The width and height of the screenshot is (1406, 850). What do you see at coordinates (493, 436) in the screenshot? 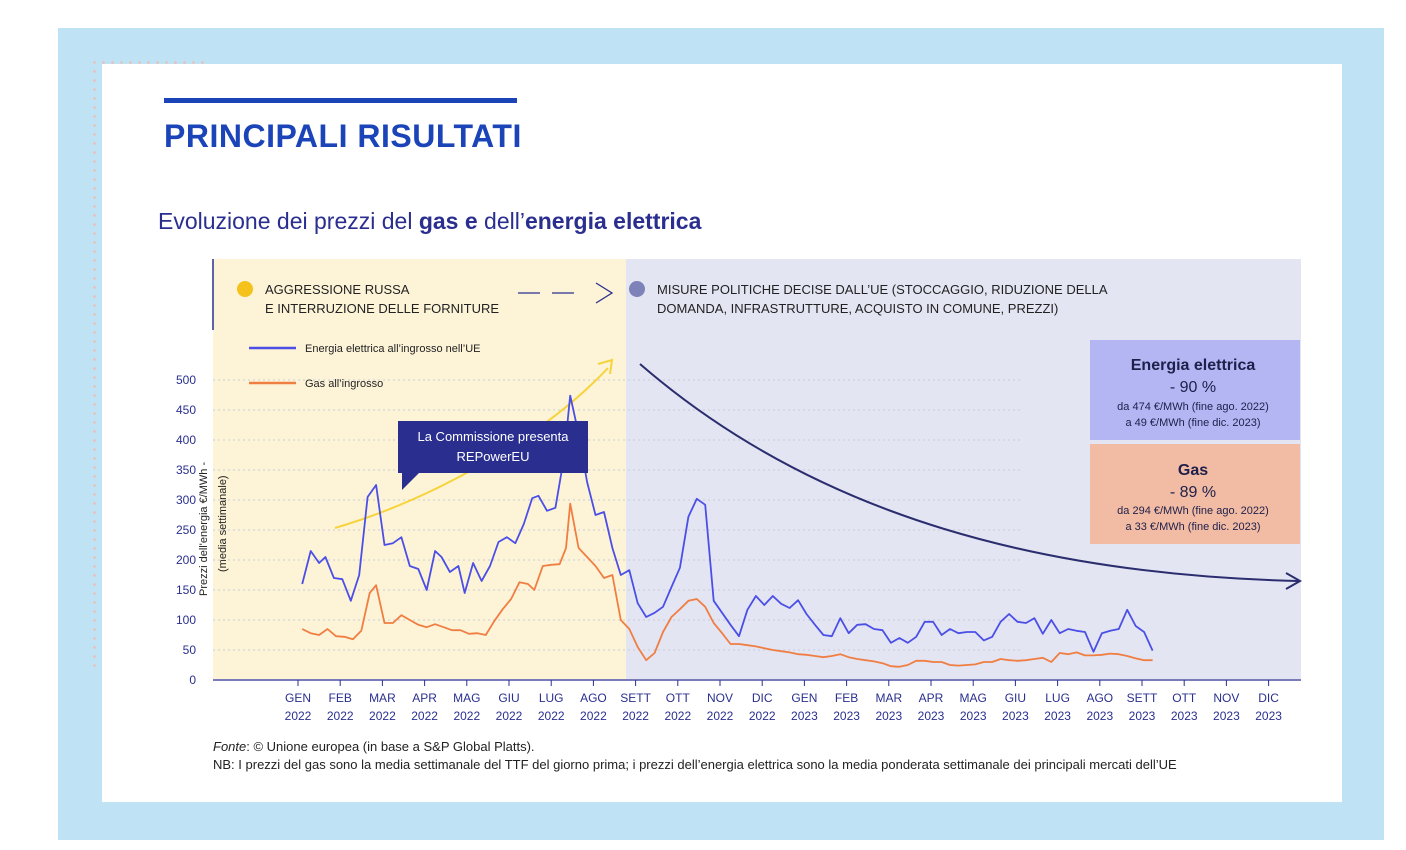
I see `callout-line1: La Commissione presenta` at bounding box center [493, 436].